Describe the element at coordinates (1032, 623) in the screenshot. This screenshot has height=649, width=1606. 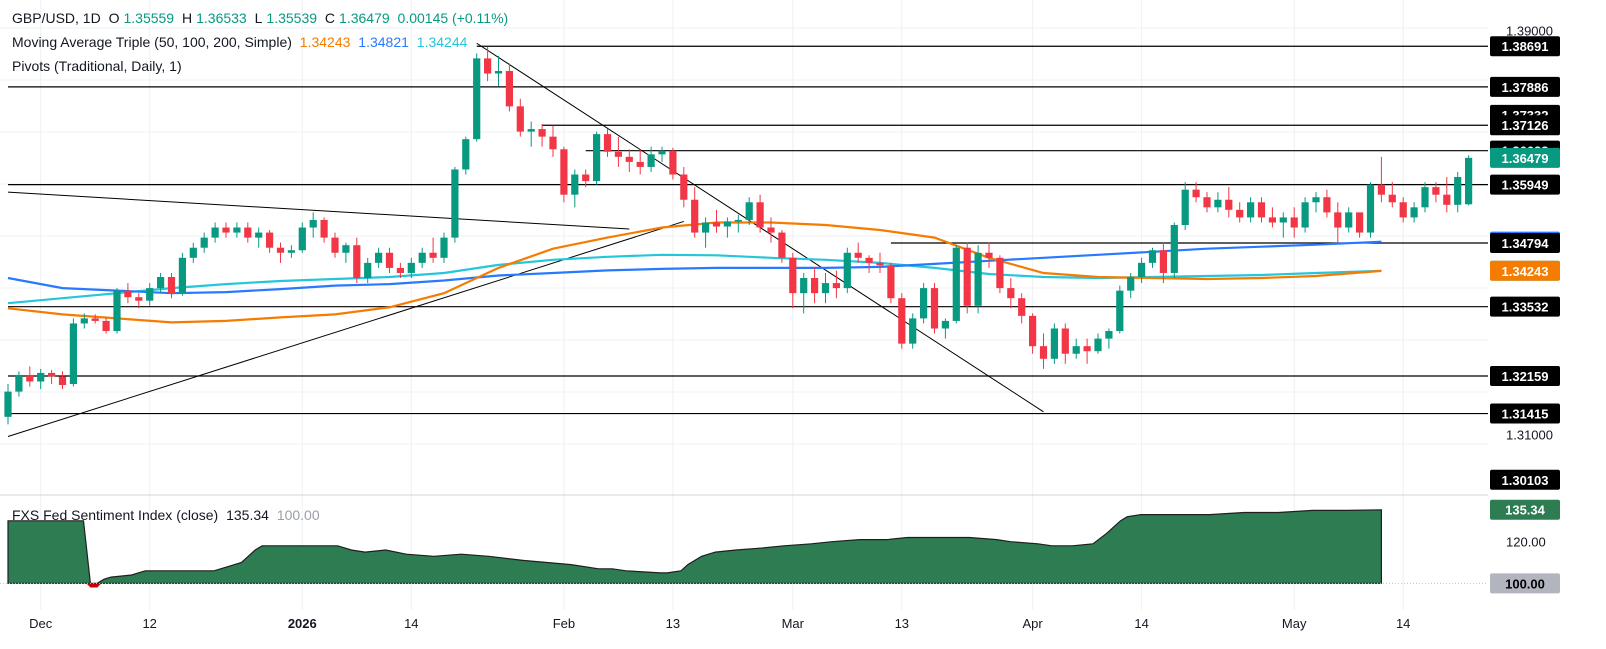
I see `x-tick-label: Apr` at that location.